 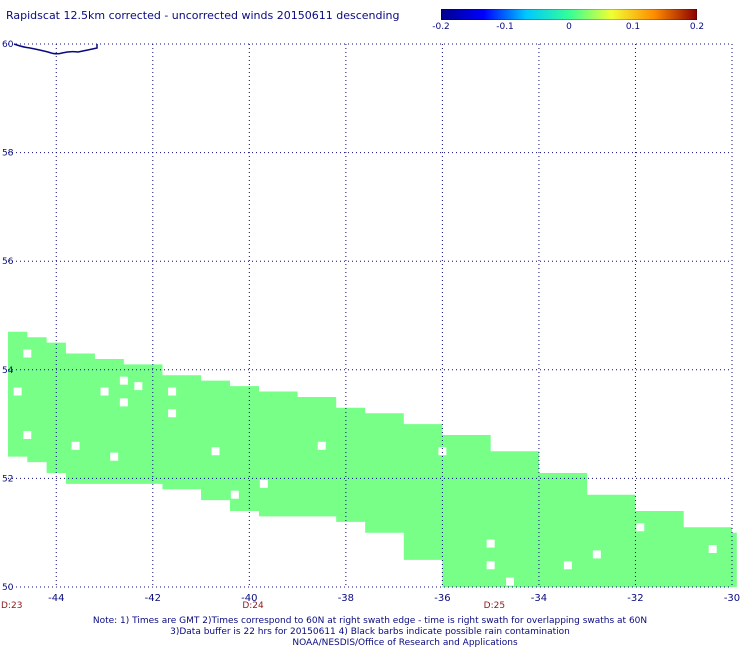 I want to click on colorbar, so click(x=569, y=14).